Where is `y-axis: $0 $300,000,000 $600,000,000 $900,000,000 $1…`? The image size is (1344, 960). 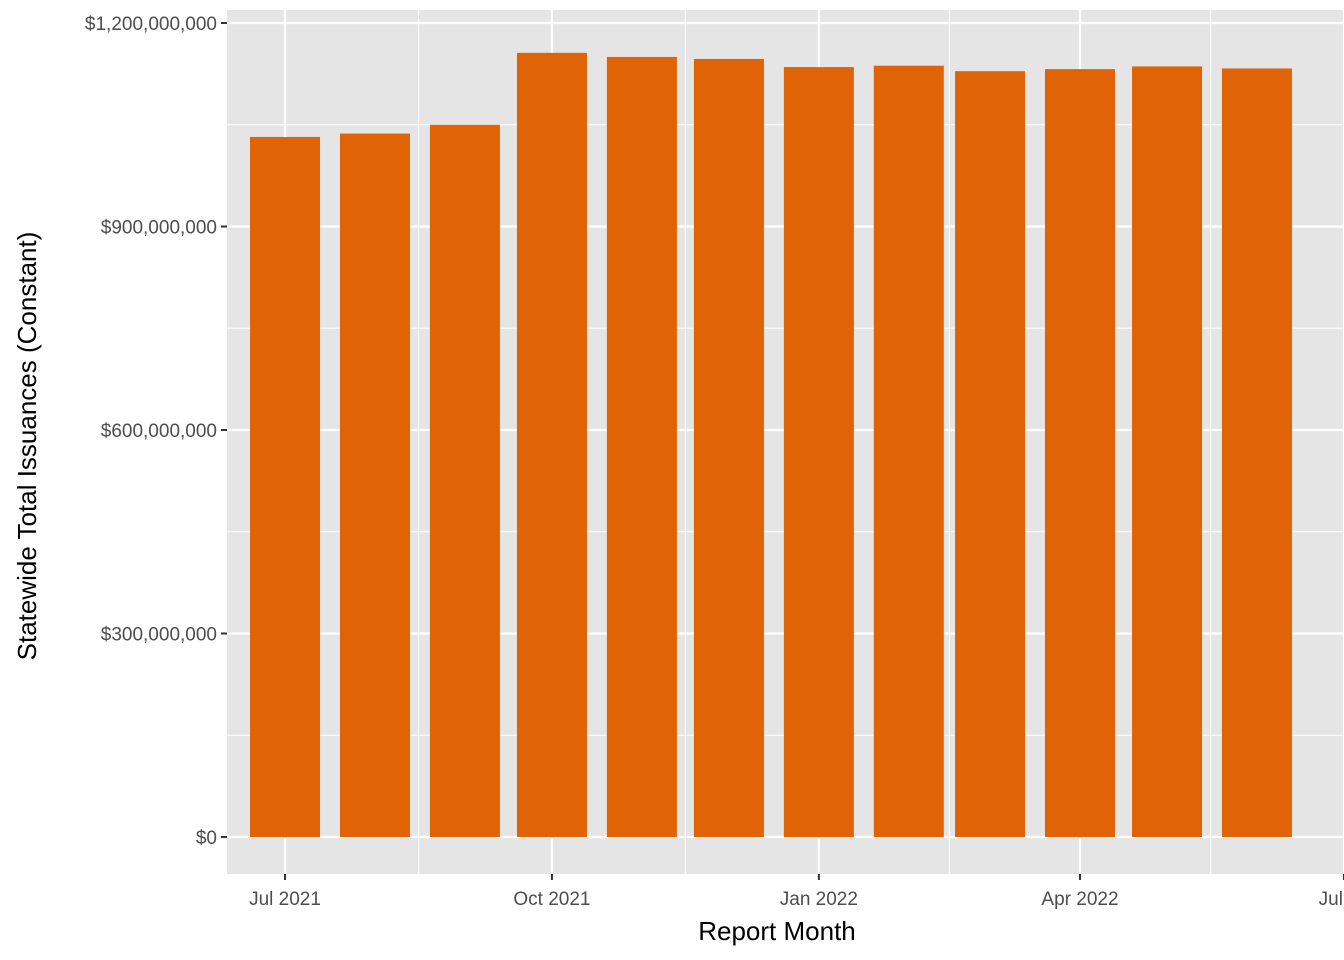 y-axis: $0 $300,000,000 $600,000,000 $900,000,000 $1… is located at coordinates (156, 431).